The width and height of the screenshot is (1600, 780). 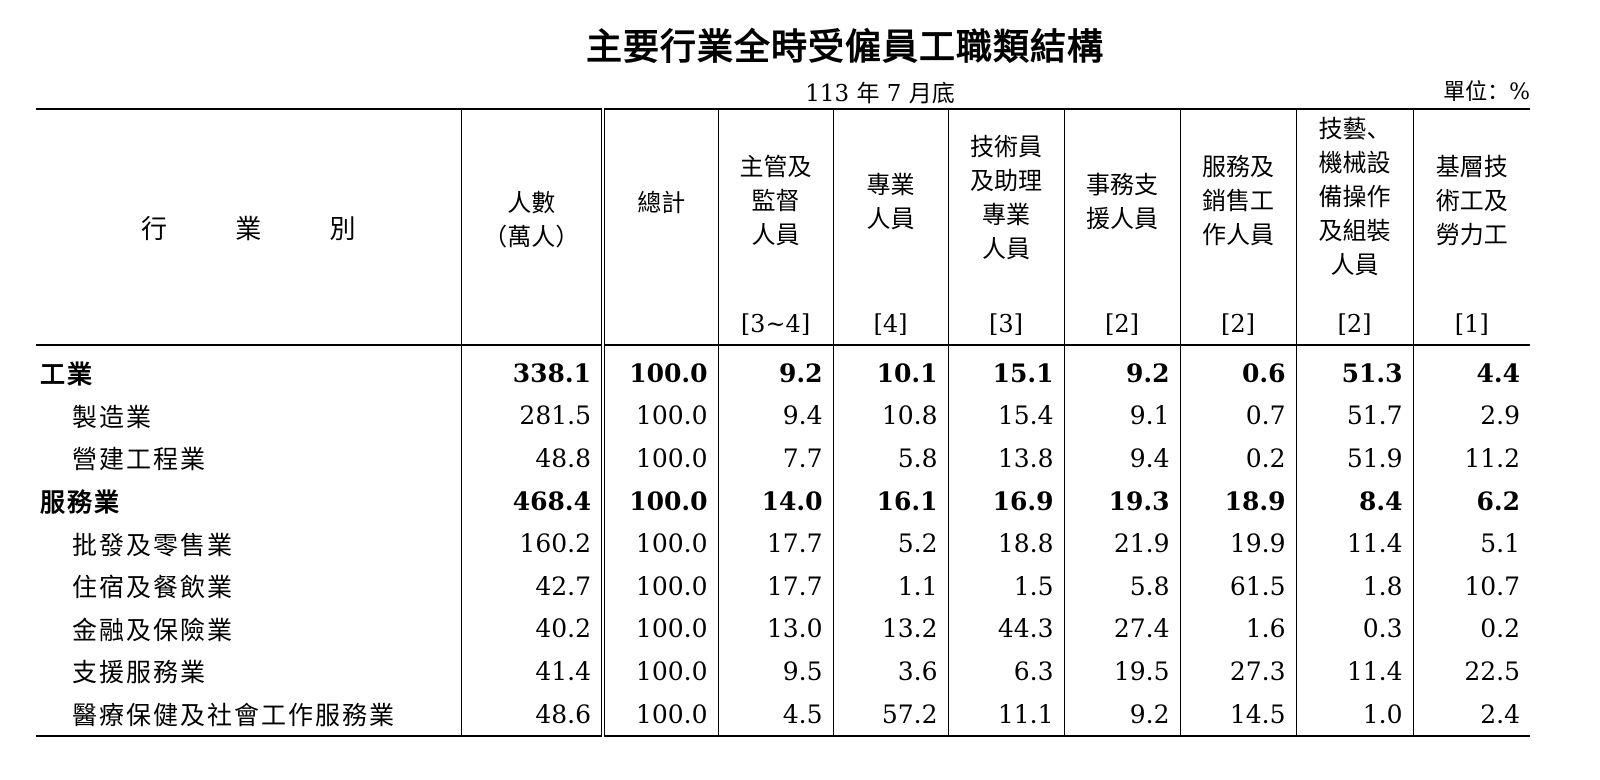 I want to click on table-cell: 13.0, so click(x=775, y=629).